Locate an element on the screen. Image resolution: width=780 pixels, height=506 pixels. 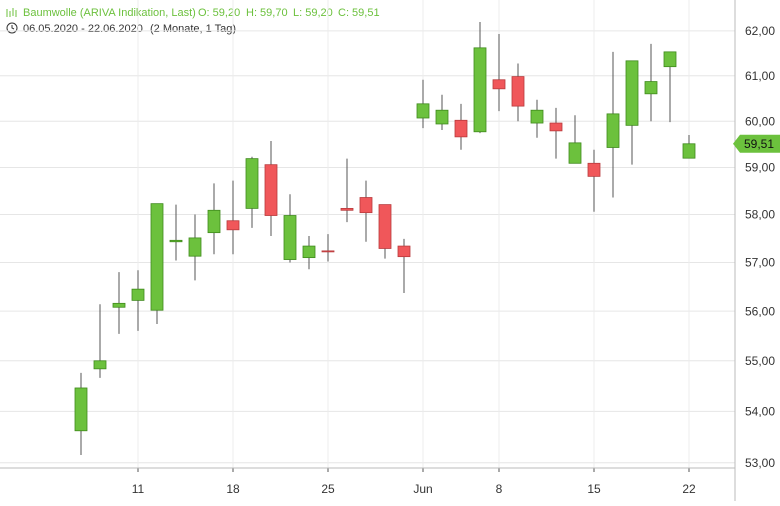
y-tick-label: 54,00 is located at coordinates (760, 412).